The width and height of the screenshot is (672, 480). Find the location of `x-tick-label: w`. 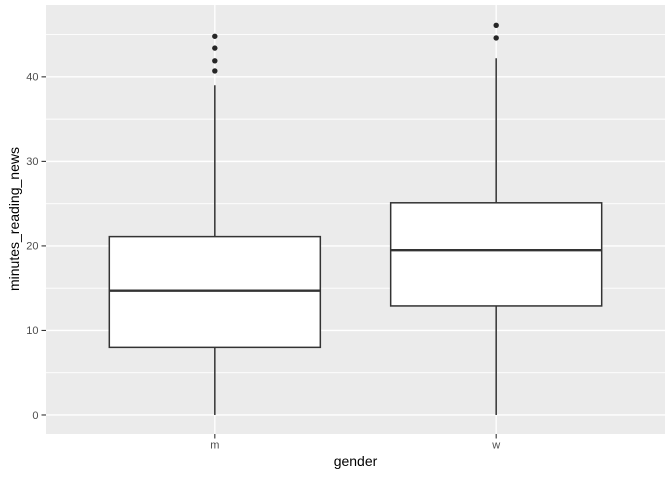

x-tick-label: w is located at coordinates (495, 446).